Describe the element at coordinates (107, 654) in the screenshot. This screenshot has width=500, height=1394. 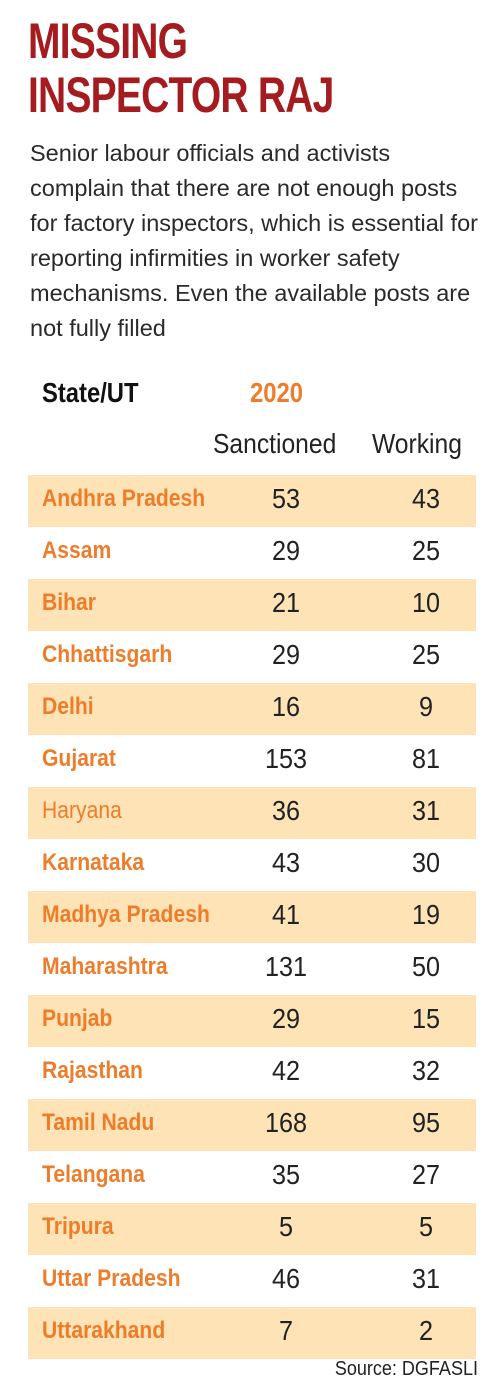
I see `state-name: Chhattisgarh` at that location.